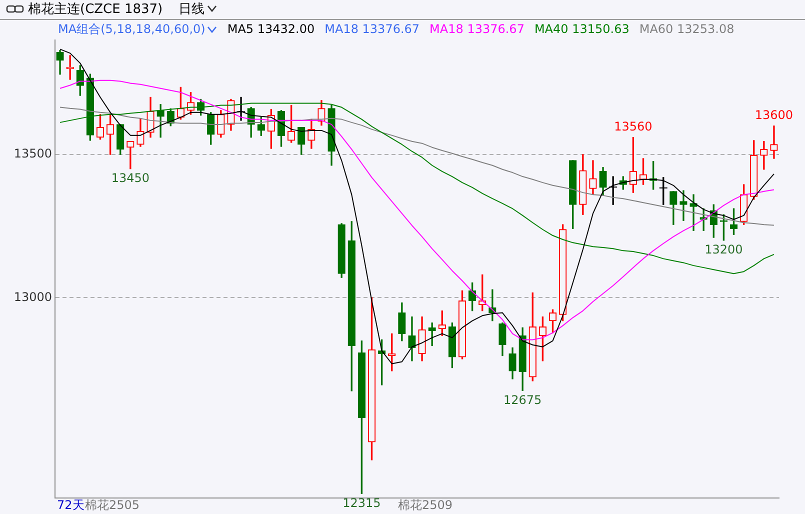 This screenshot has height=514, width=805. What do you see at coordinates (33, 153) in the screenshot?
I see `y-tick-label: 13500` at bounding box center [33, 153].